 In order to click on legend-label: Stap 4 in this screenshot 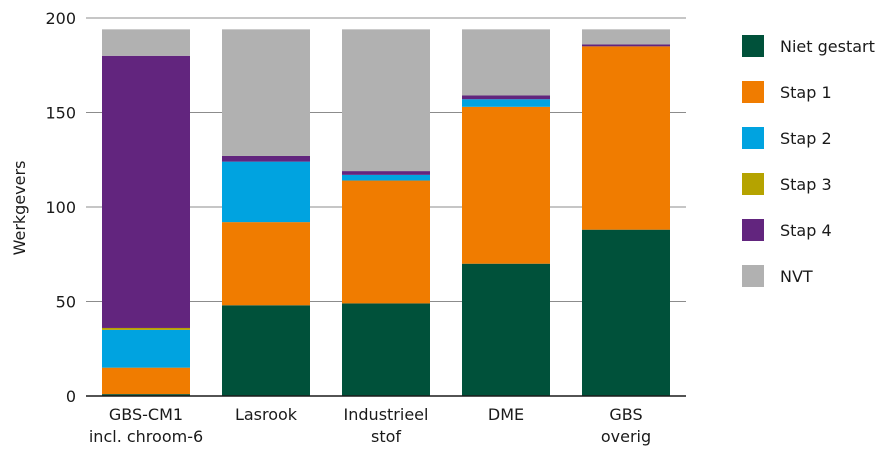, I will do `click(806, 230)`.